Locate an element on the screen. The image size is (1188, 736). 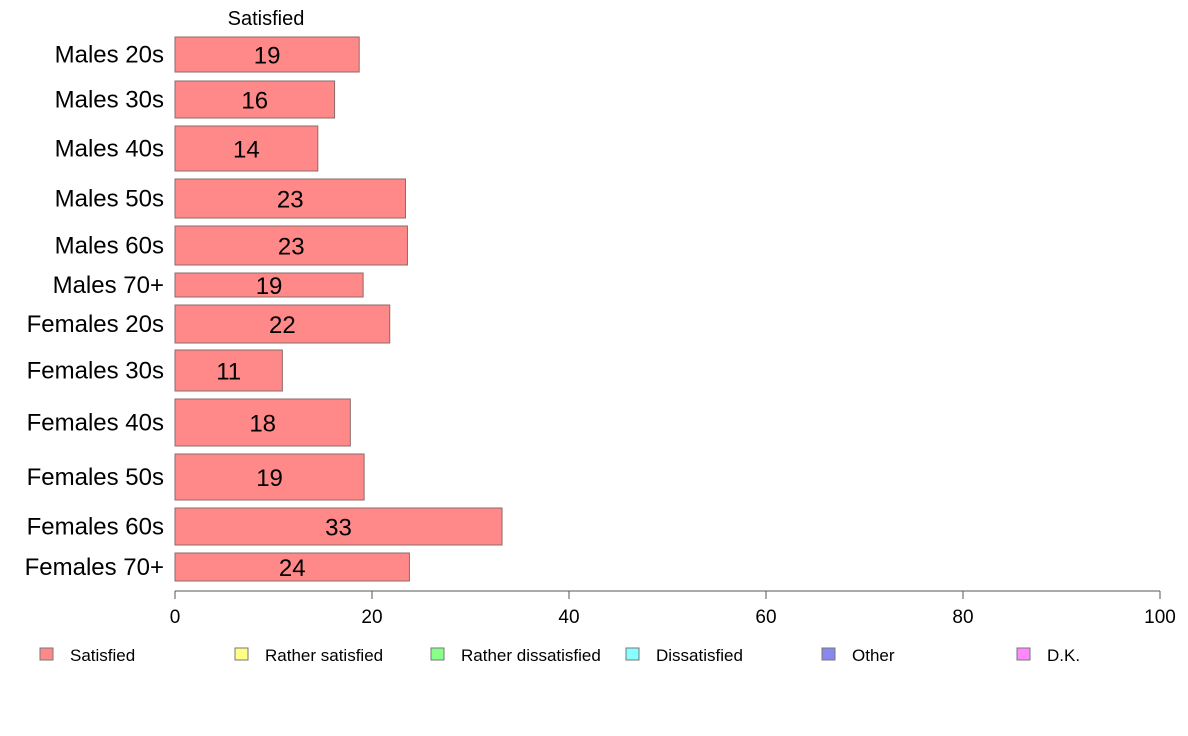
category-label: Males 70+ is located at coordinates (108, 285).